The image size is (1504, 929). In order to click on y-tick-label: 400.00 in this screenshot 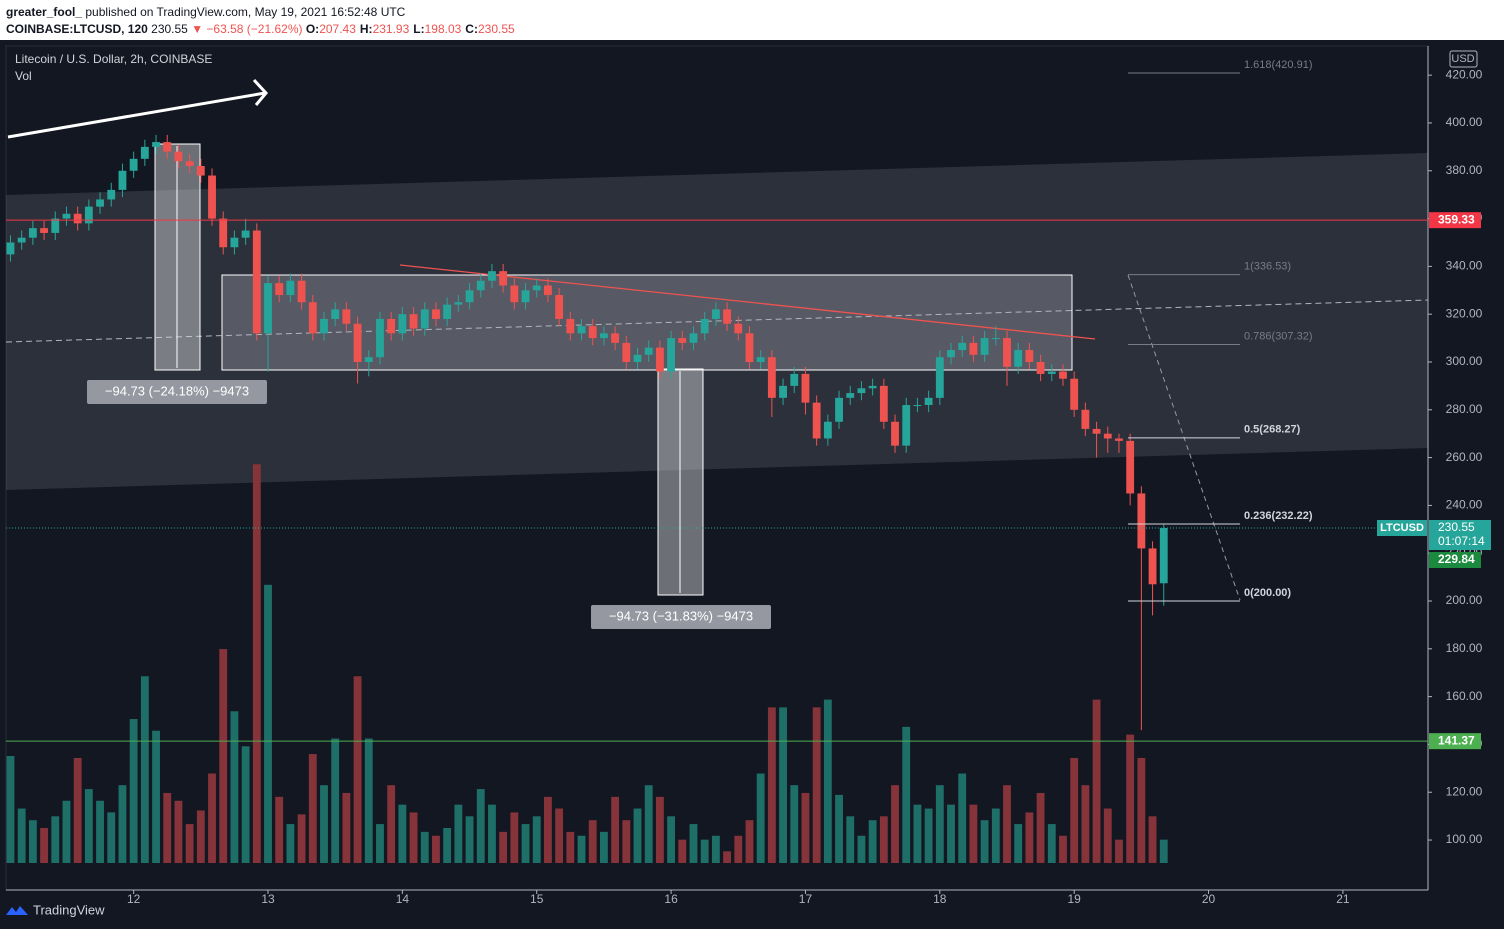, I will do `click(1464, 122)`.